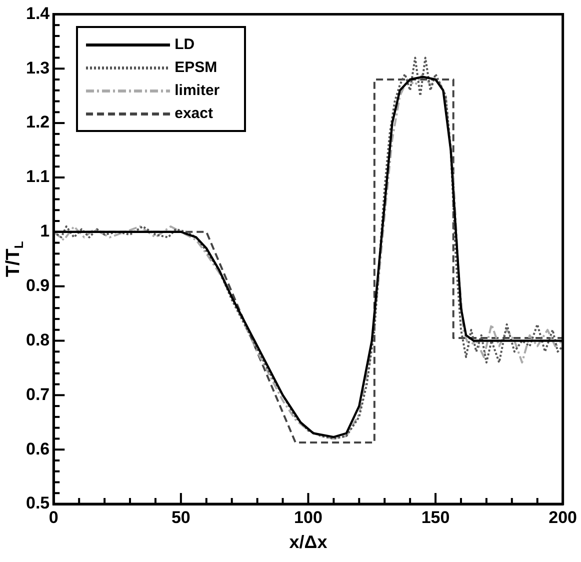 The image size is (581, 562). I want to click on x-tick-label: 50, so click(180, 517).